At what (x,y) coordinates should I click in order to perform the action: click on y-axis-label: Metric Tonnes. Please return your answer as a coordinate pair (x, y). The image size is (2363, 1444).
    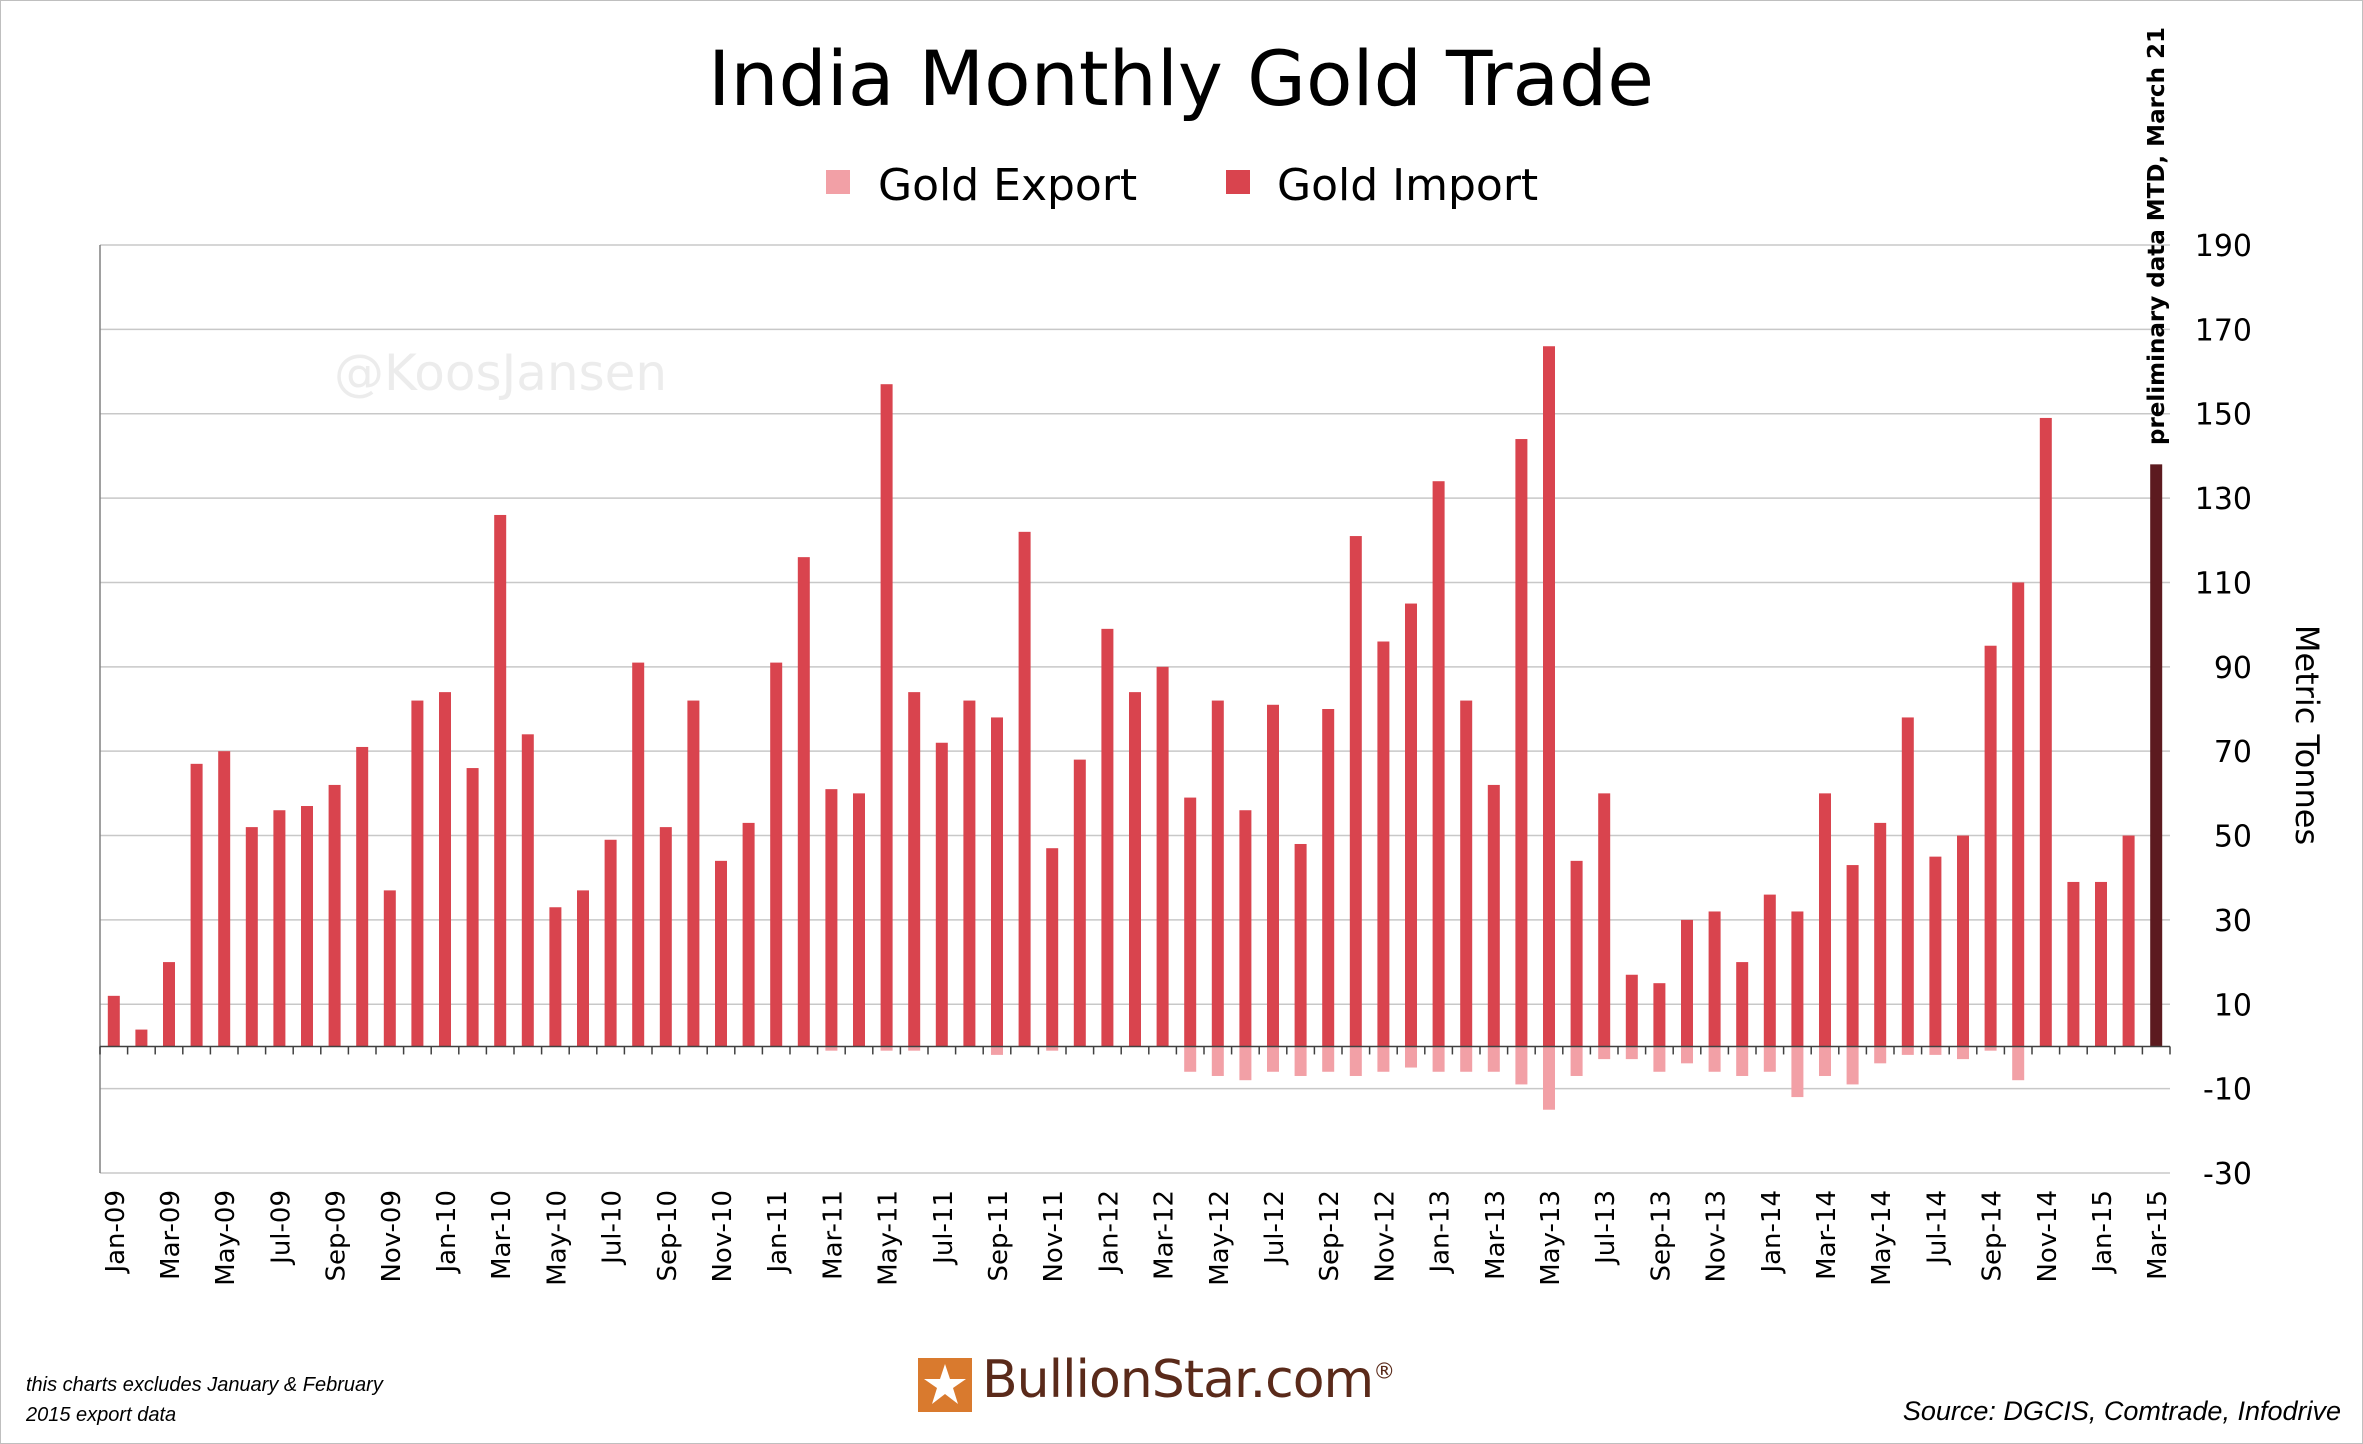
    Looking at the image, I should click on (2307, 735).